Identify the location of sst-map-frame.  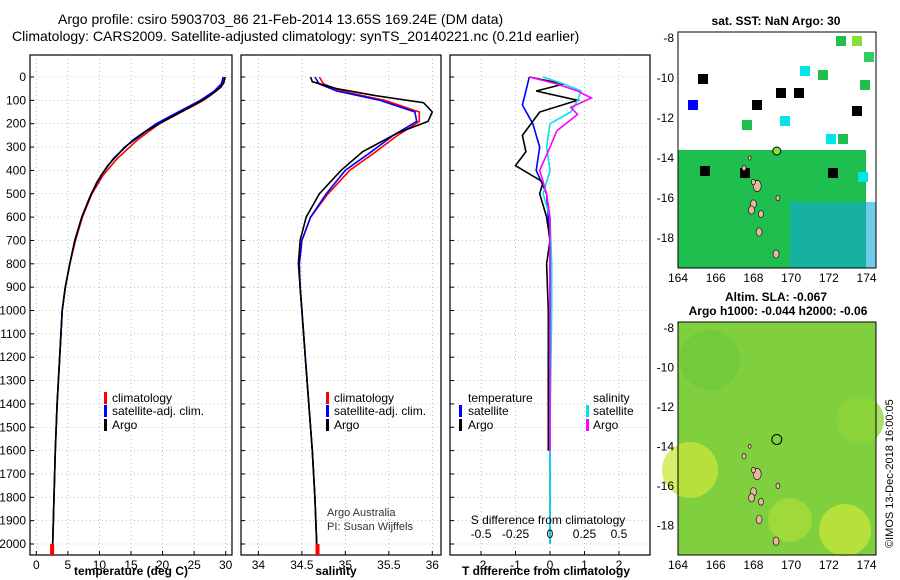
(777, 150).